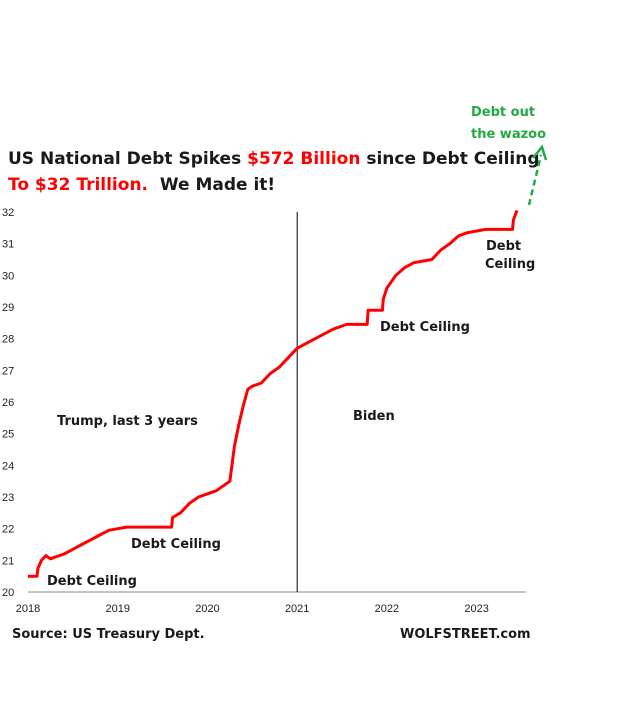 The width and height of the screenshot is (636, 701). What do you see at coordinates (374, 416) in the screenshot?
I see `annotation-biden: Biden` at bounding box center [374, 416].